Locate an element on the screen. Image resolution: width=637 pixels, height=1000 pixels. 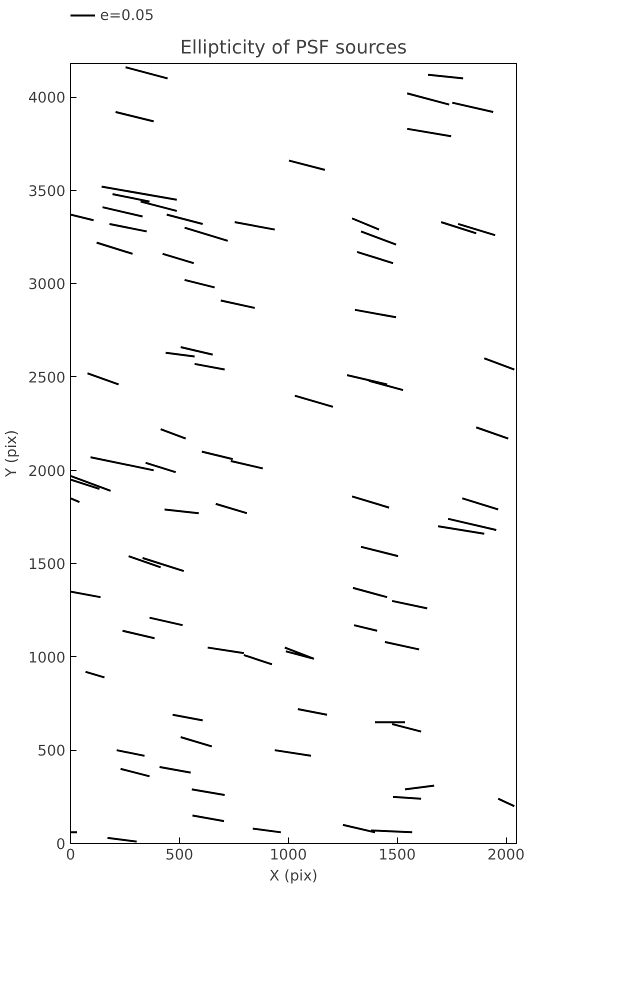
y-tick-label: 1500 is located at coordinates (47, 565).